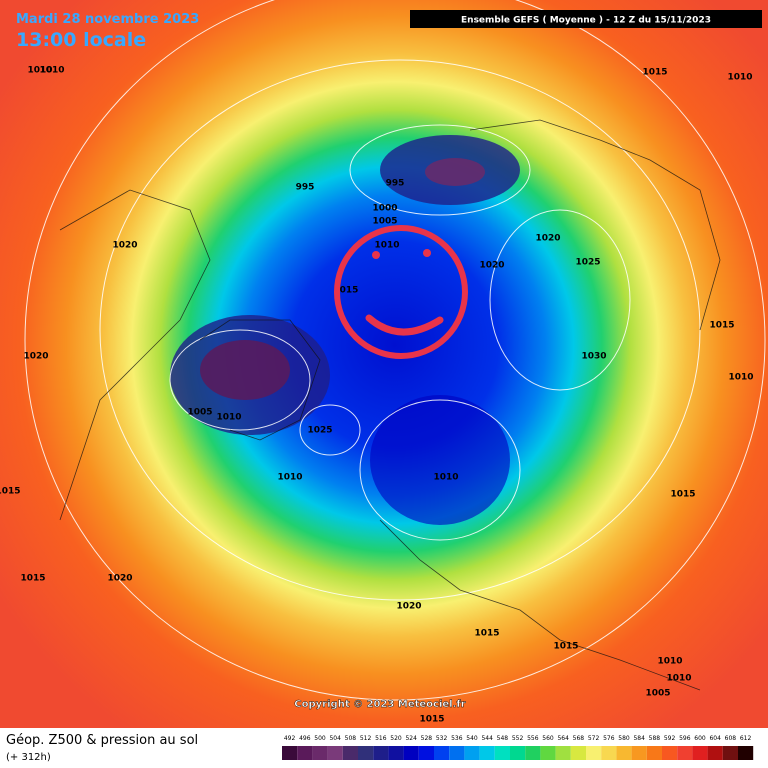 The image size is (768, 768). Describe the element at coordinates (472, 738) in the screenshot. I see `scale-label: 540` at that location.